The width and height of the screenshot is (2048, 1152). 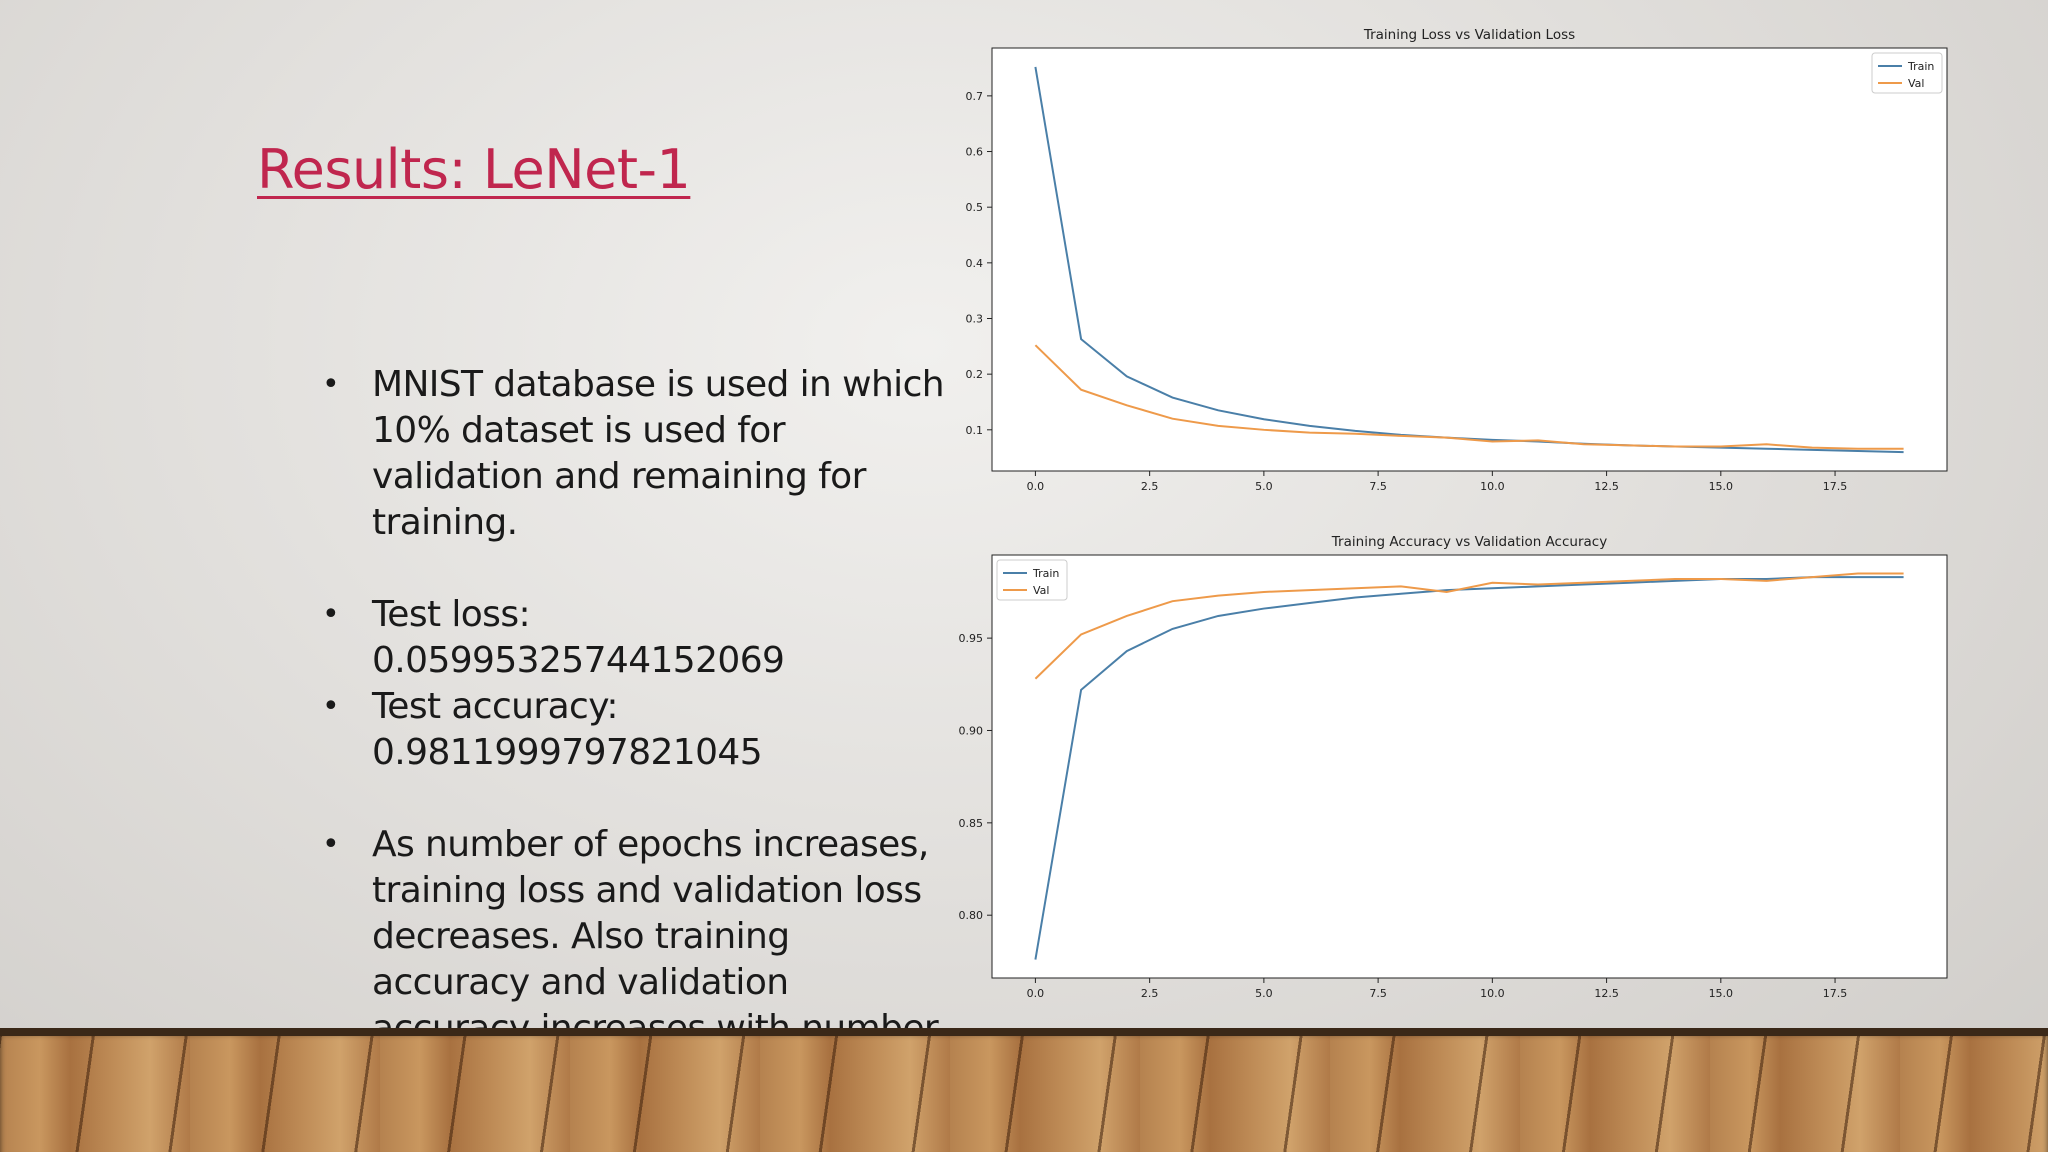 What do you see at coordinates (975, 430) in the screenshot?
I see `y-tick-label: 0.1` at bounding box center [975, 430].